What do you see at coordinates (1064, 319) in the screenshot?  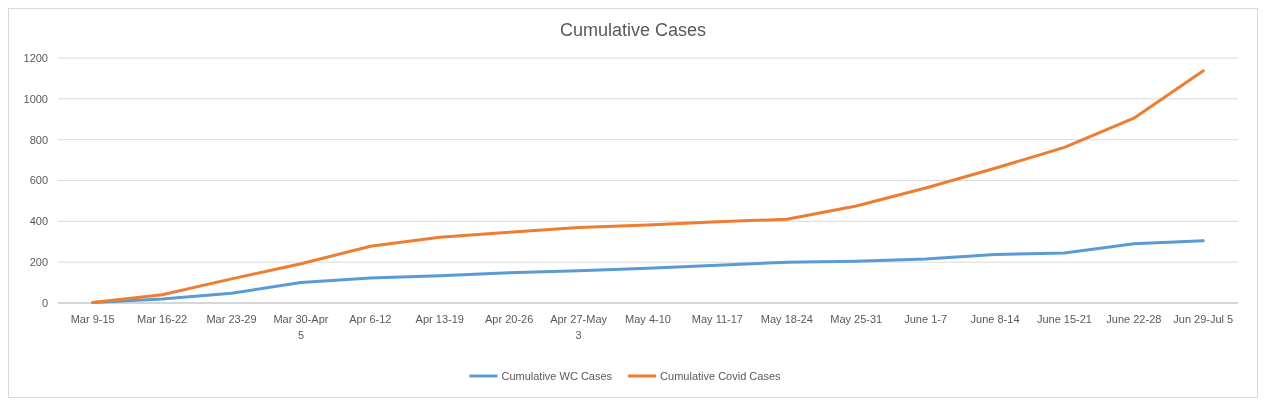 I see `x-tick-label: June 15-21` at bounding box center [1064, 319].